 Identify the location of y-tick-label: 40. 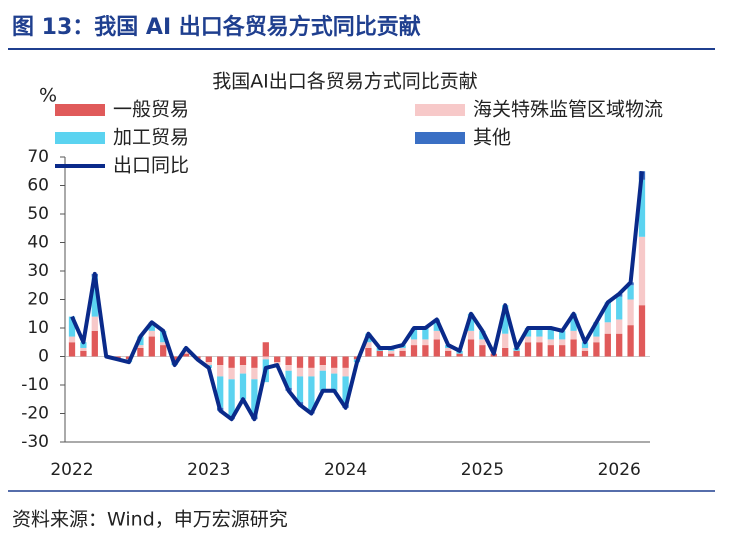
(38, 243).